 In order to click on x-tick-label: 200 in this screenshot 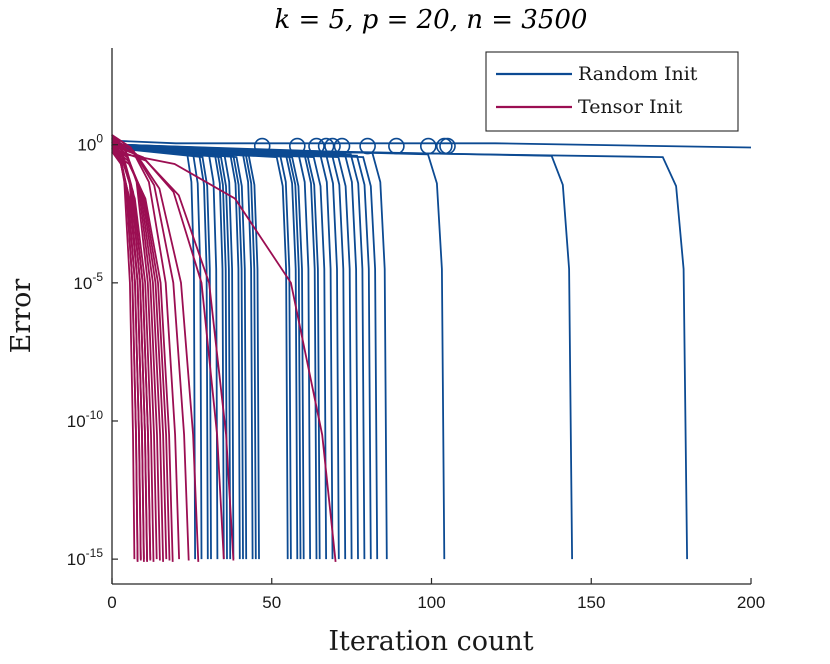, I will do `click(751, 602)`.